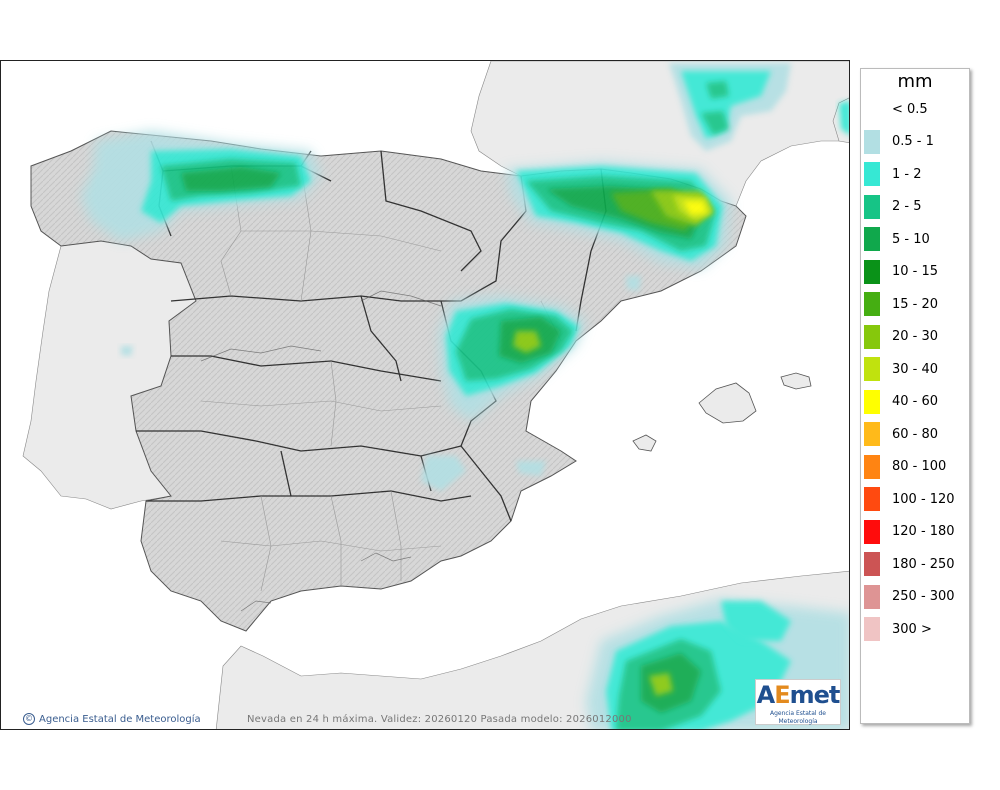  I want to click on legend-item: 40 - 60, so click(901, 401).